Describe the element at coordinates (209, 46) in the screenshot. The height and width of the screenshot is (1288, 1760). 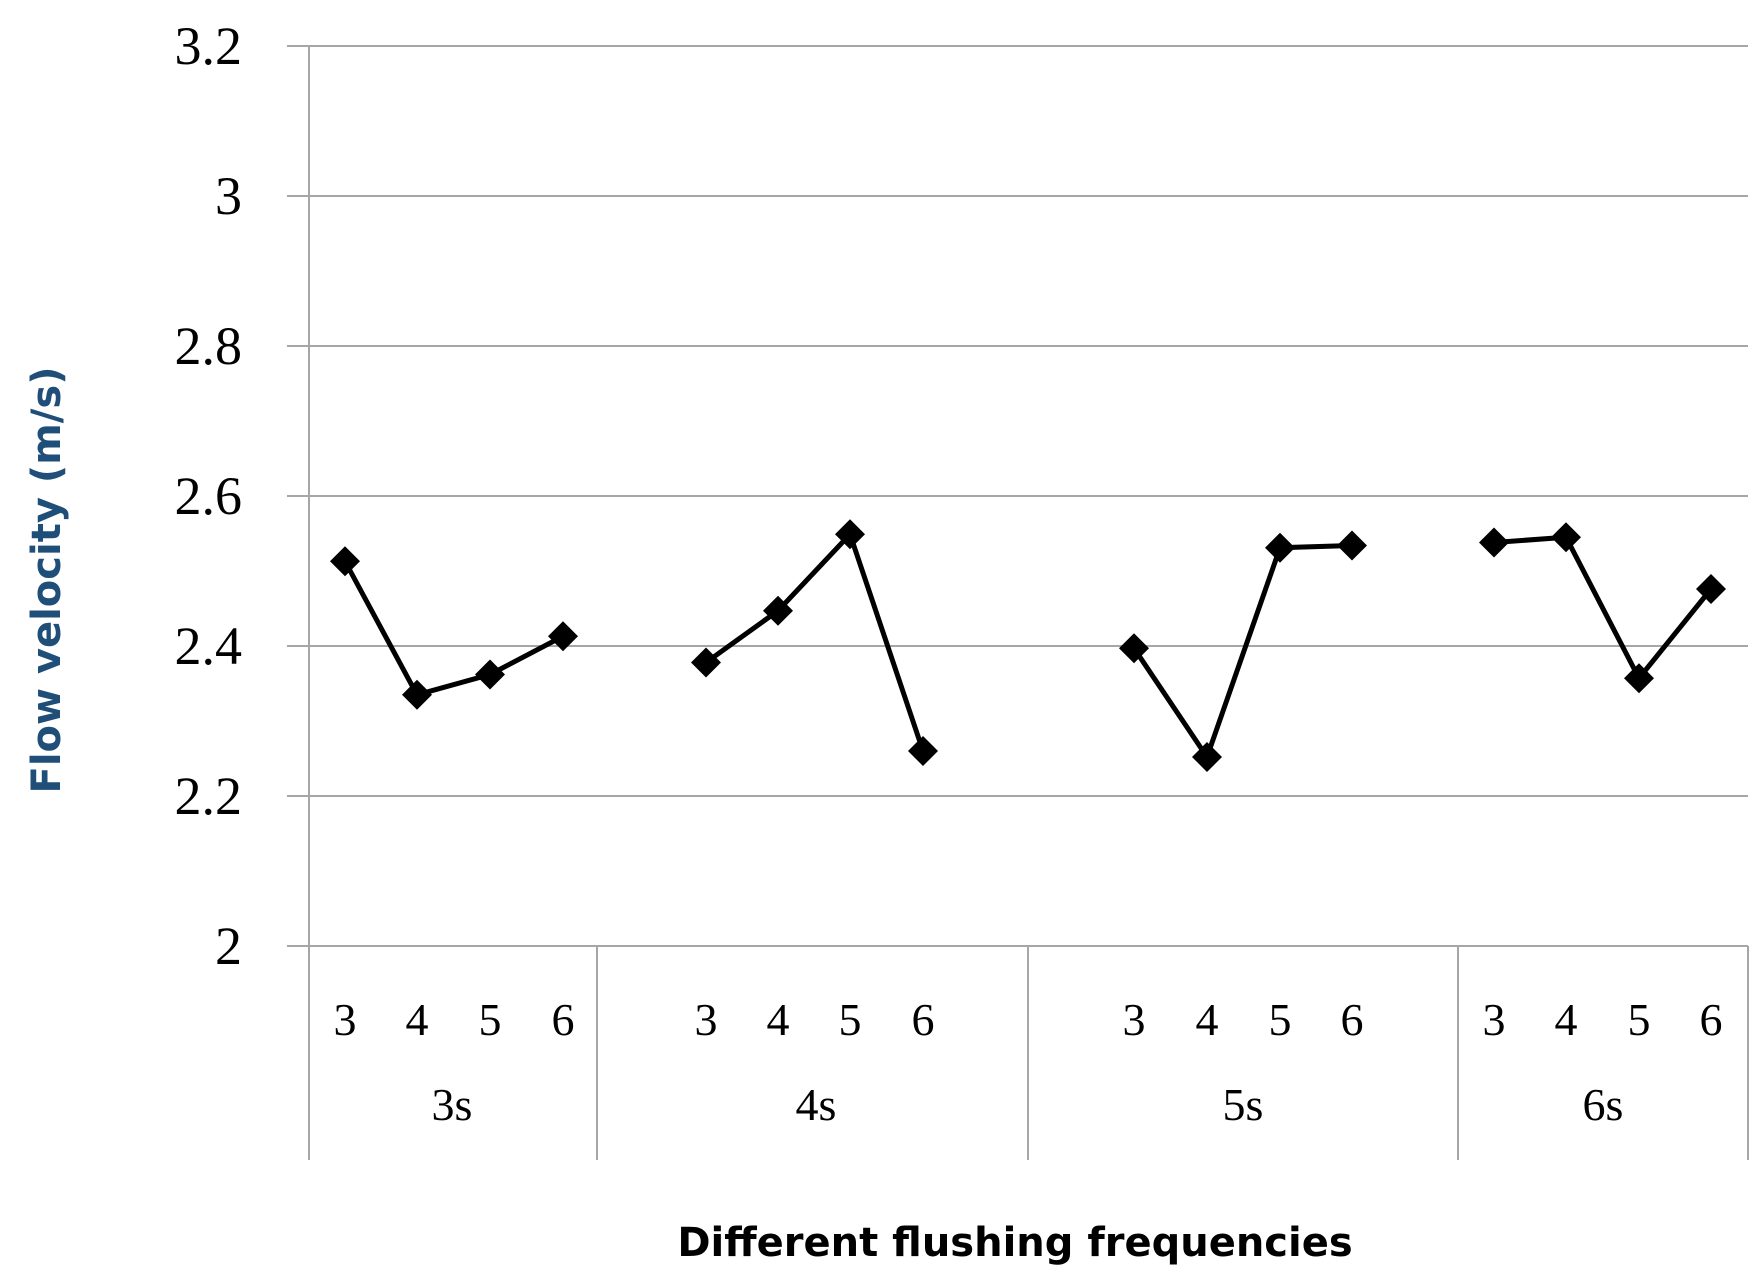
I see `y-tick-label: 3.2` at that location.